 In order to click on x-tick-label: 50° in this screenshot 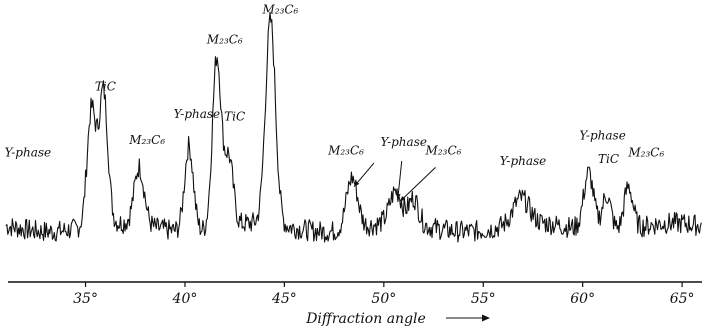, I will do `click(383, 299)`.